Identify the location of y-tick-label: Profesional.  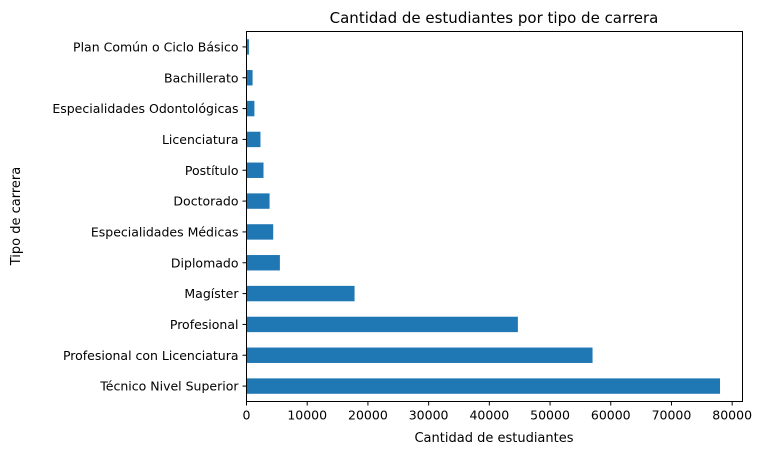
(204, 324).